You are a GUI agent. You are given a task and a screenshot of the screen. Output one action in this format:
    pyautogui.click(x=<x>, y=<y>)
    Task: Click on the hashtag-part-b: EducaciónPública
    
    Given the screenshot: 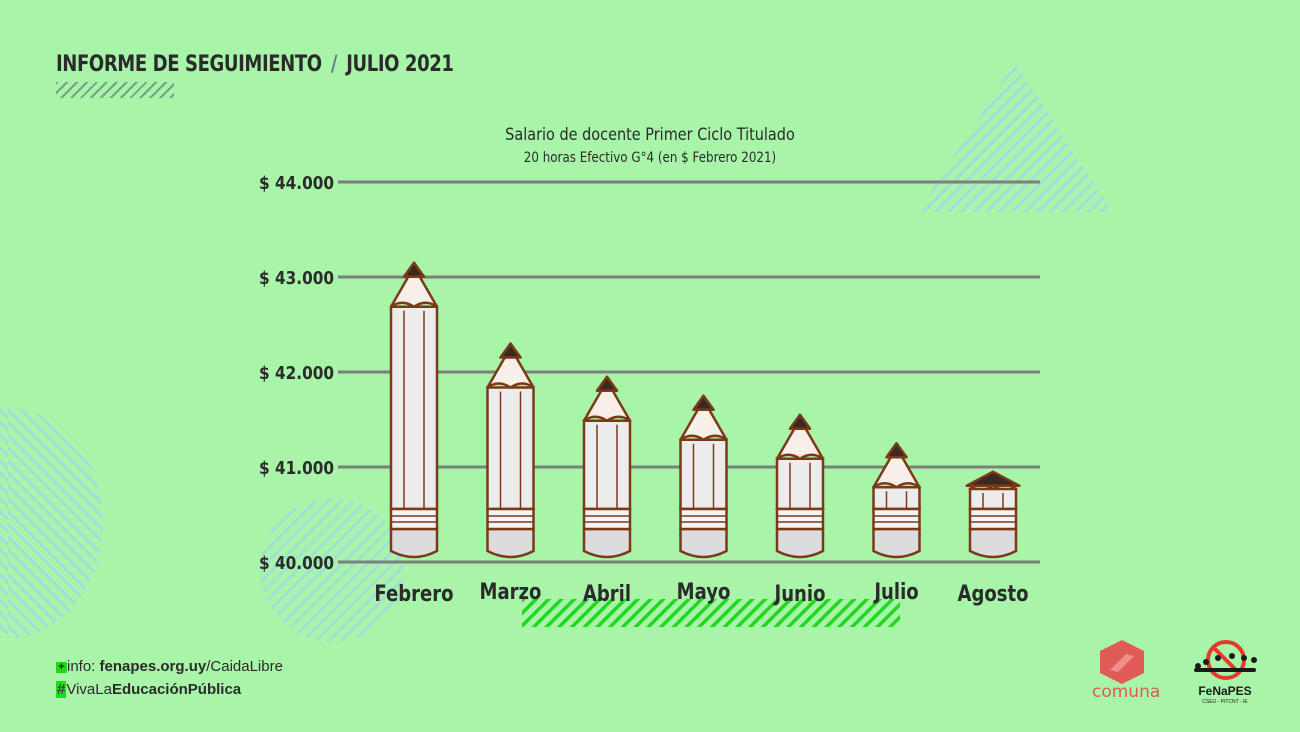 What is the action you would take?
    pyautogui.click(x=176, y=689)
    